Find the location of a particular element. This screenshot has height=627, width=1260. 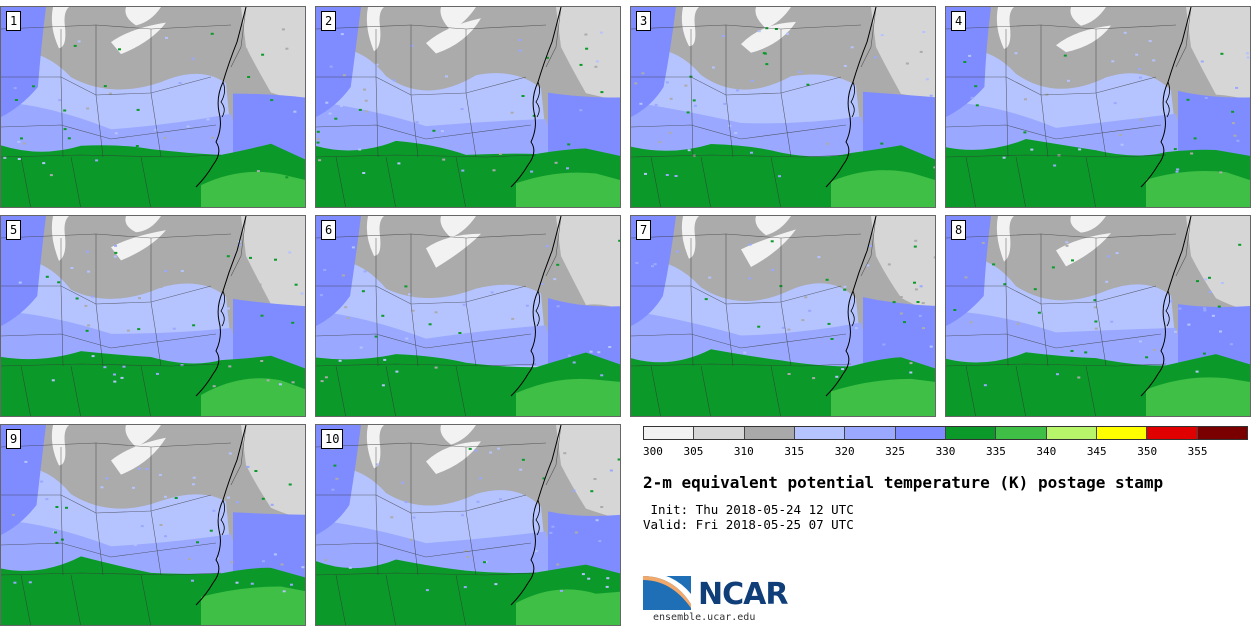

colorbar-tick-label: 320 is located at coordinates (844, 451).